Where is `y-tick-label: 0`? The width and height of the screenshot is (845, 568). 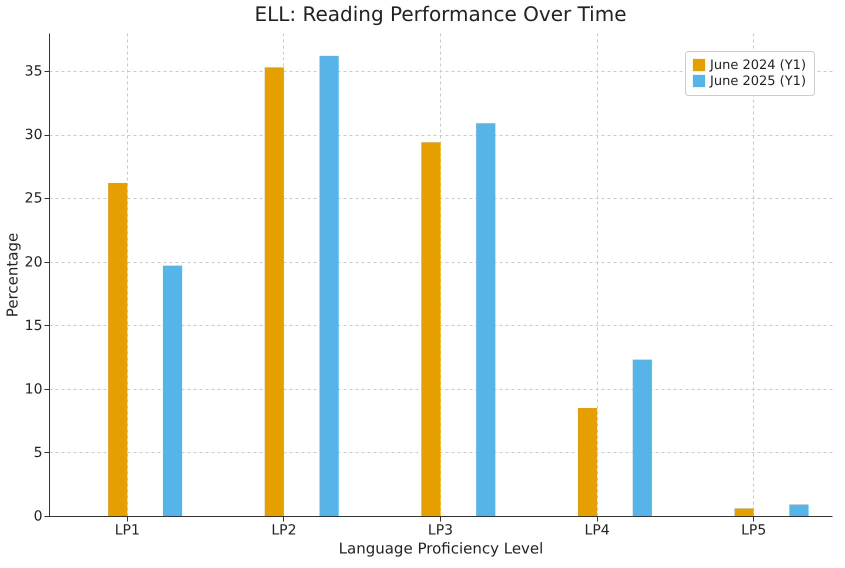
y-tick-label: 0 is located at coordinates (38, 516).